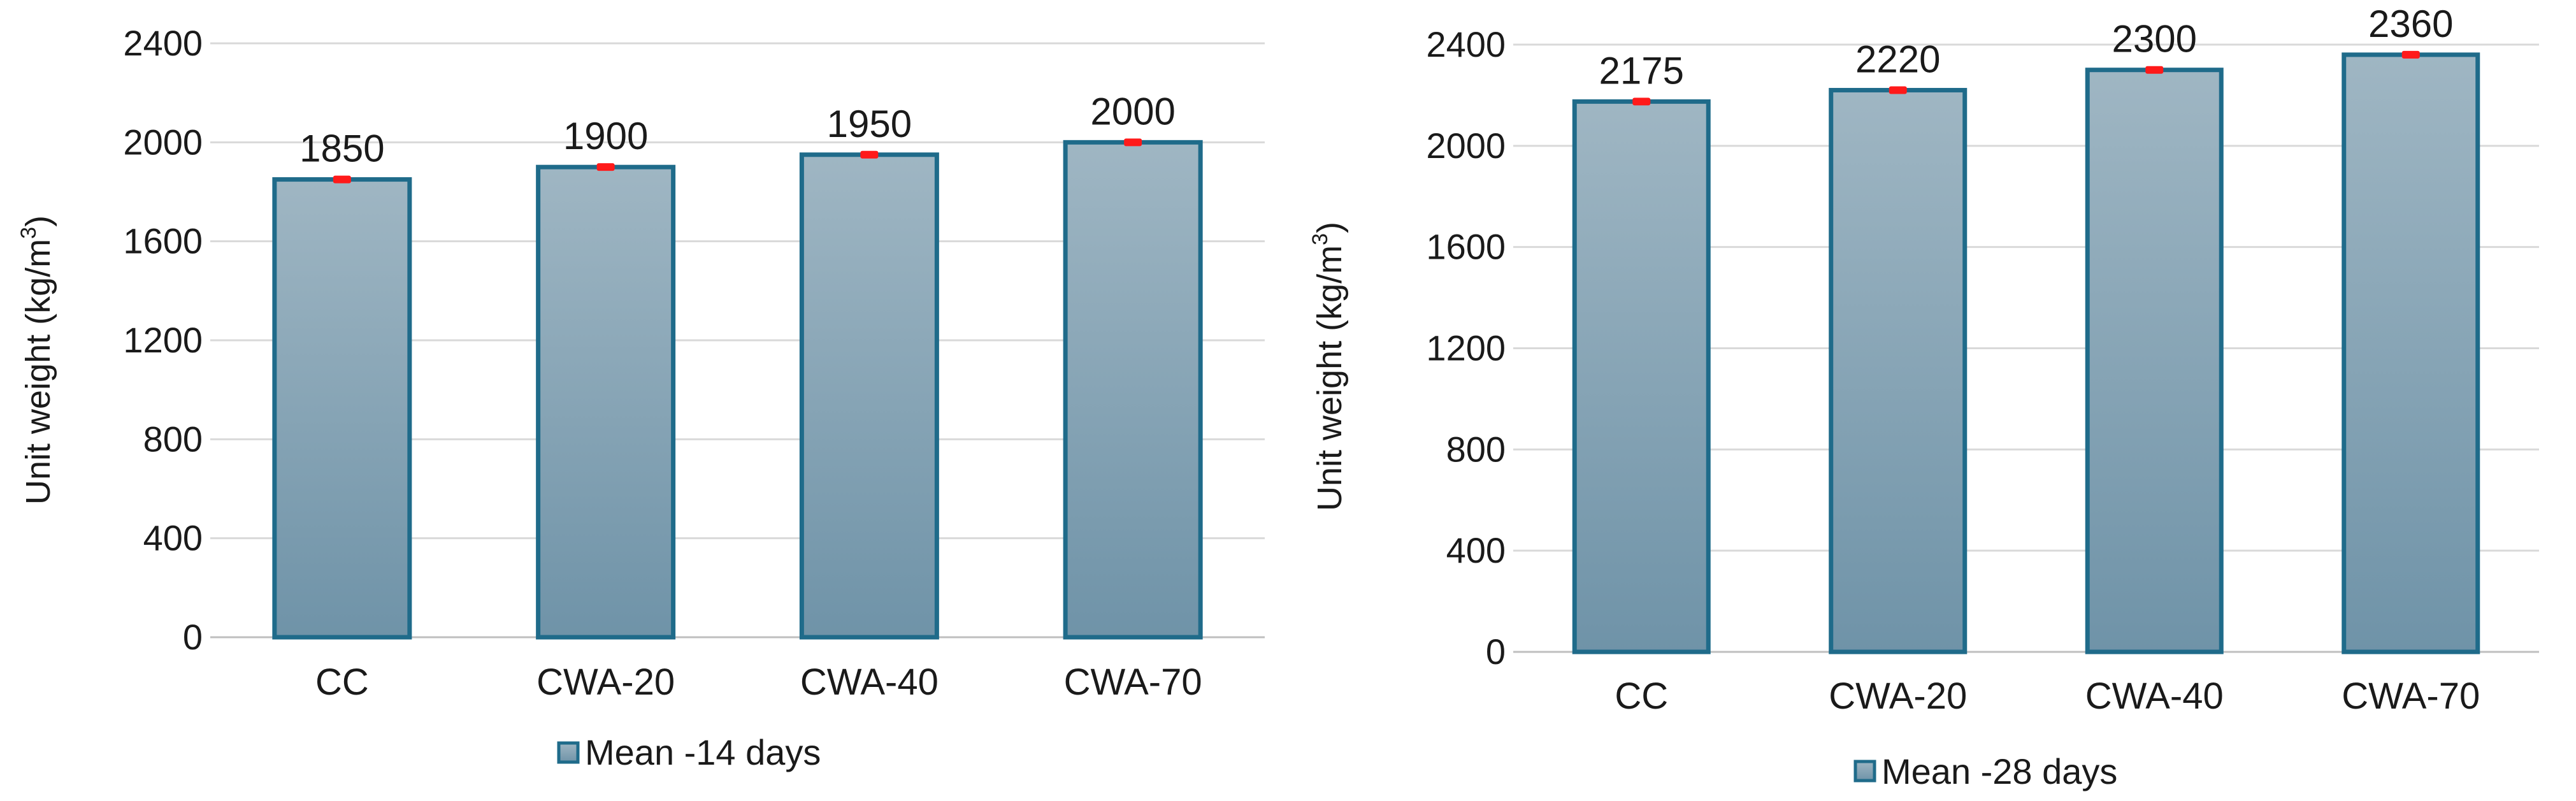 Image resolution: width=2576 pixels, height=801 pixels. Describe the element at coordinates (2410, 24) in the screenshot. I see `data-label: 2360` at that location.